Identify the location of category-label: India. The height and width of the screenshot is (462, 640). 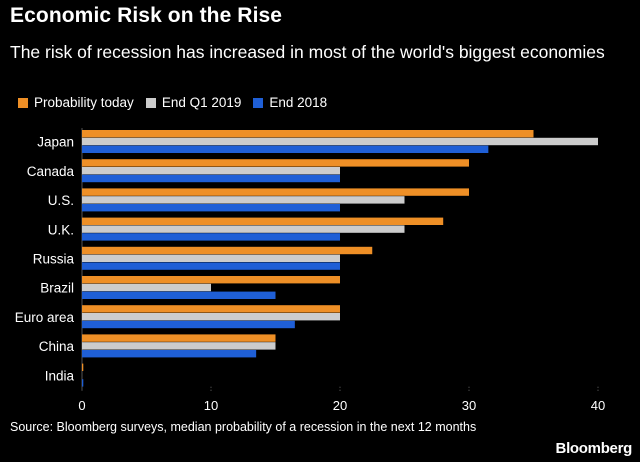
(60, 375).